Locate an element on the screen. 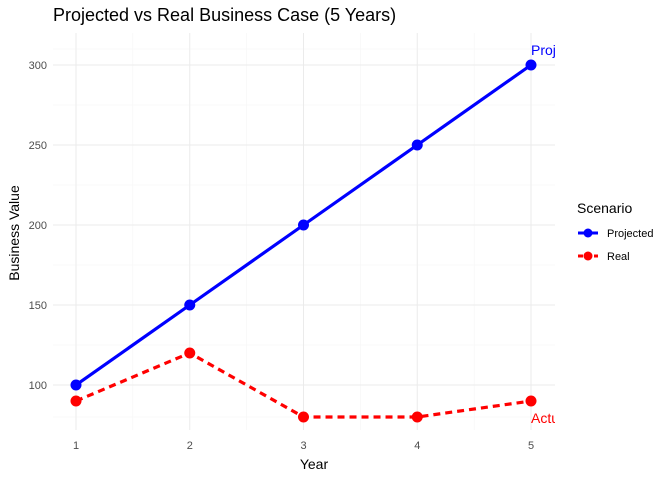  annotation-projected: Projected is located at coordinates (560, 50).